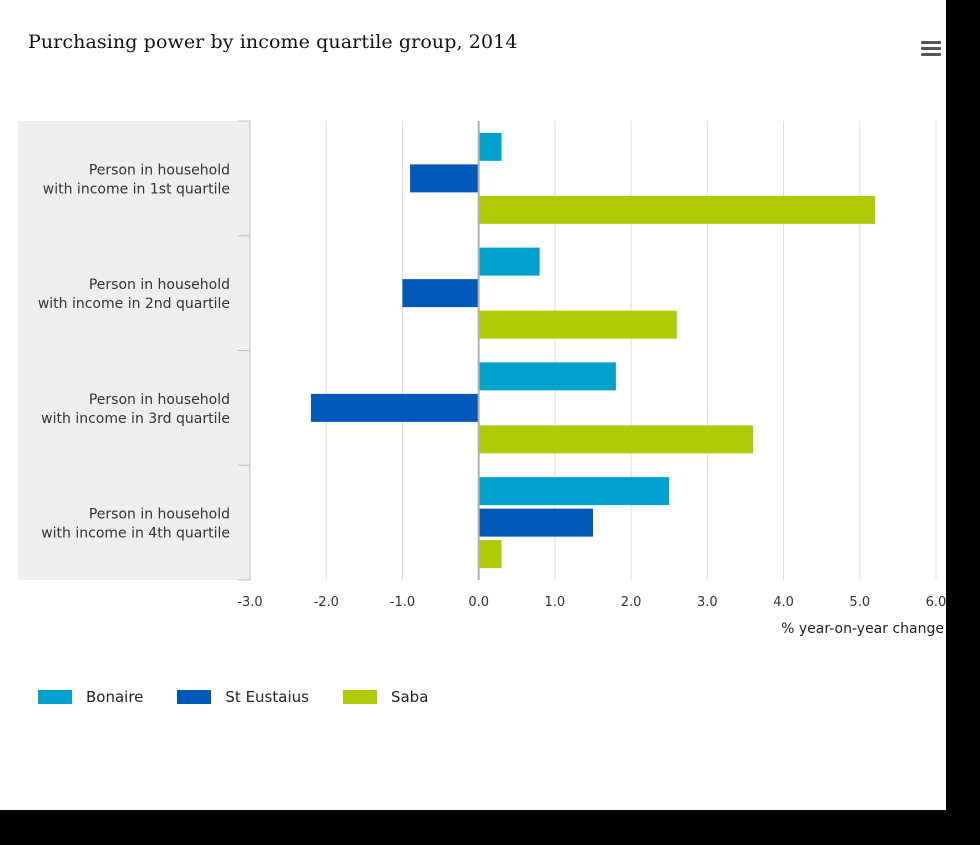 The height and width of the screenshot is (845, 980). What do you see at coordinates (267, 697) in the screenshot?
I see `legend-label: St Eustaius` at bounding box center [267, 697].